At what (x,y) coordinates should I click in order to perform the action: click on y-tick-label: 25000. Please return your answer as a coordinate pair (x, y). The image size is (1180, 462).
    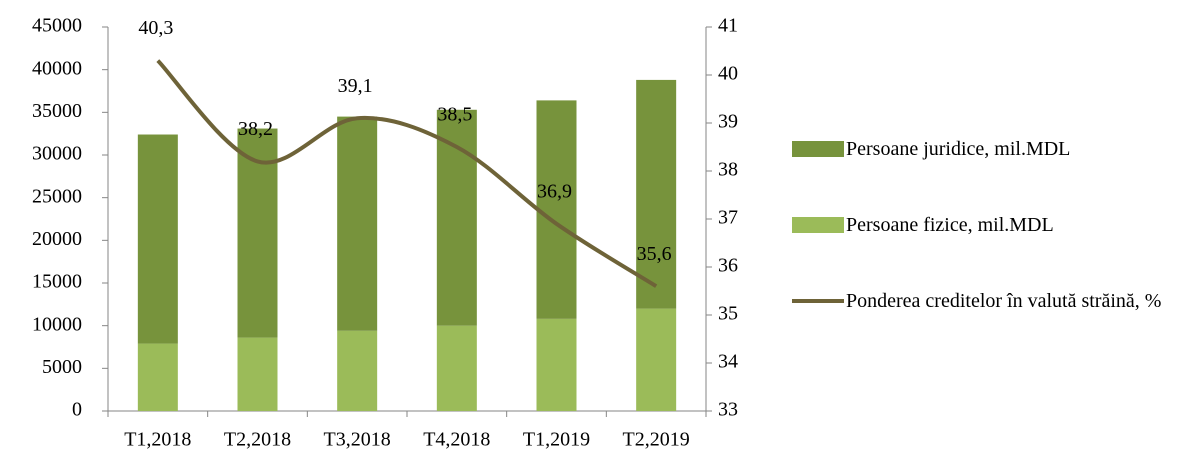
    Looking at the image, I should click on (57, 196).